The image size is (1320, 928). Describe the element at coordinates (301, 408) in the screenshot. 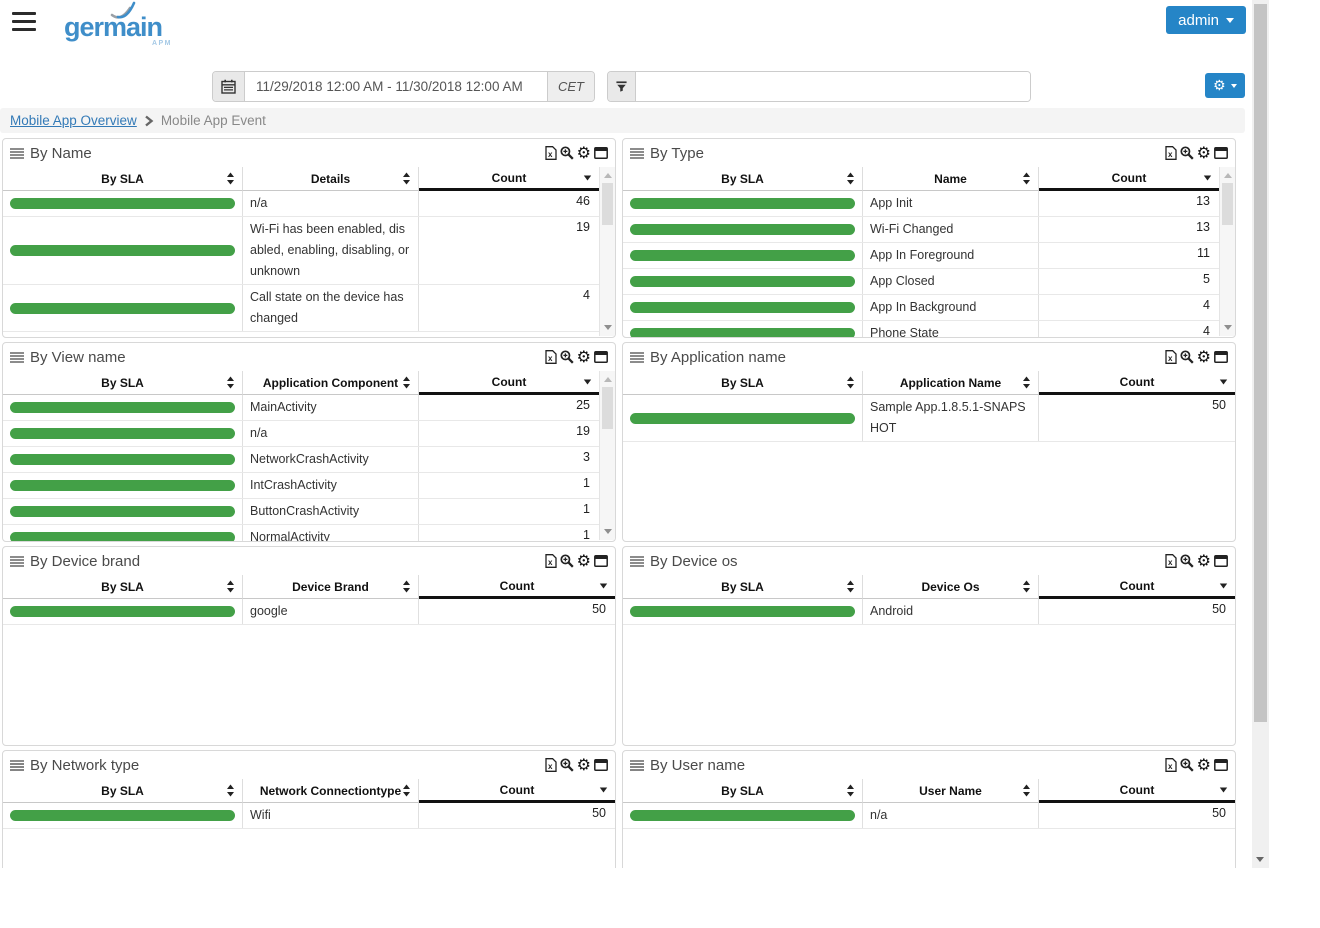

I see `table-row: MainActivity 25` at that location.